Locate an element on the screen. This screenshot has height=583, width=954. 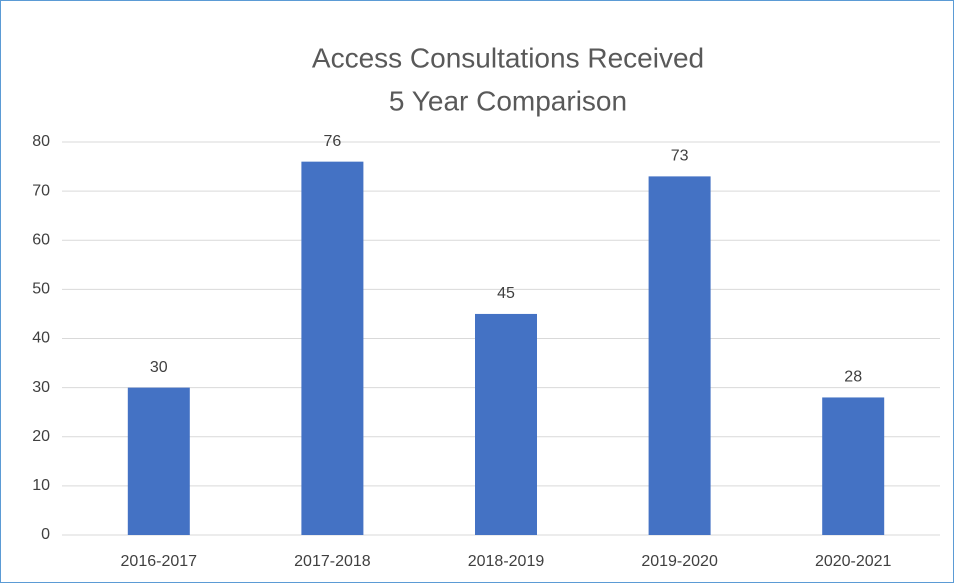
y-tick-label: 30 is located at coordinates (41, 387).